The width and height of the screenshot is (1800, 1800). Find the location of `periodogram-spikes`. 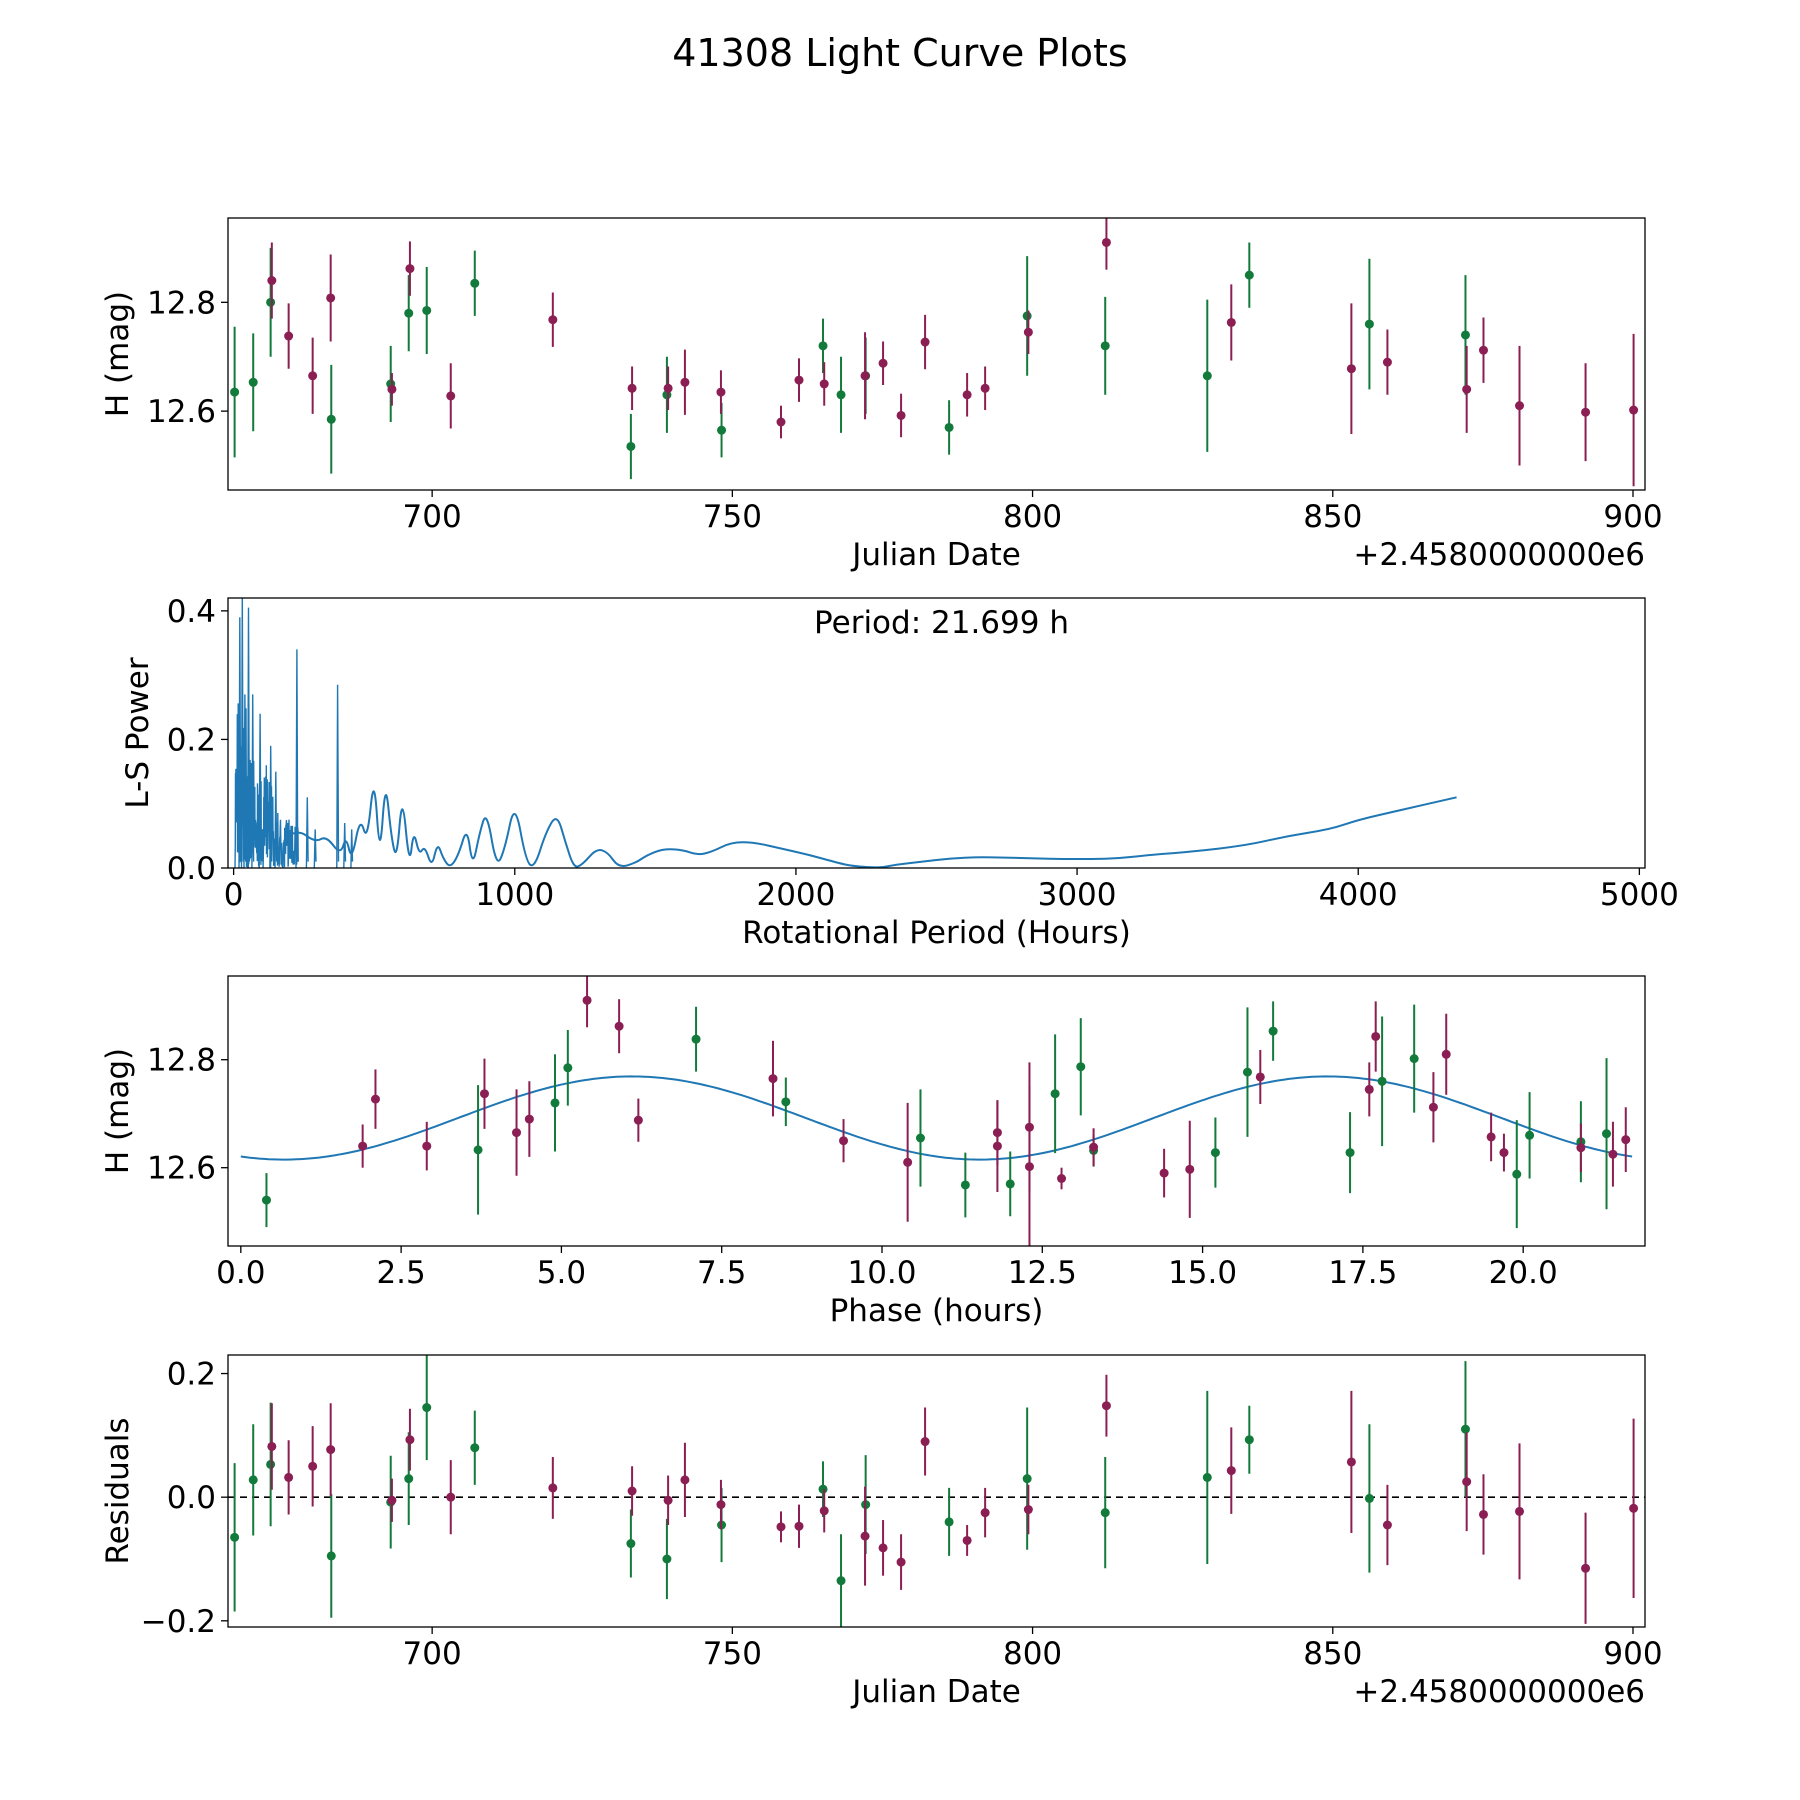

periodogram-spikes is located at coordinates (294, 733).